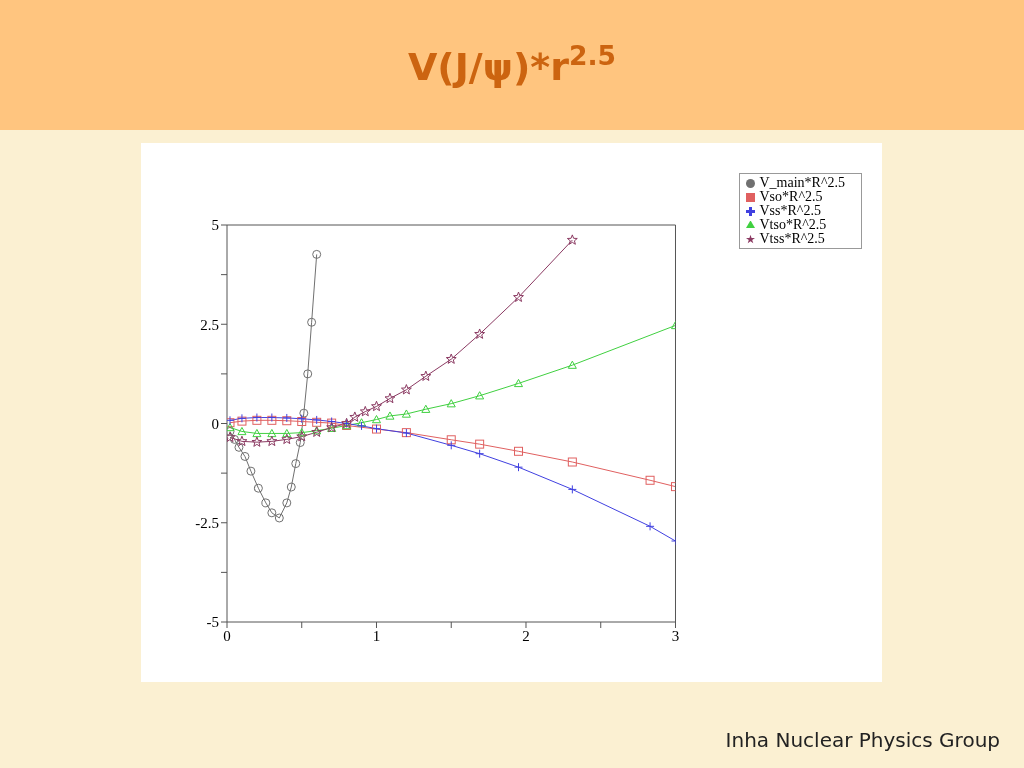  Describe the element at coordinates (790, 210) in the screenshot. I see `legend-label: Vss*R^2.5` at that location.